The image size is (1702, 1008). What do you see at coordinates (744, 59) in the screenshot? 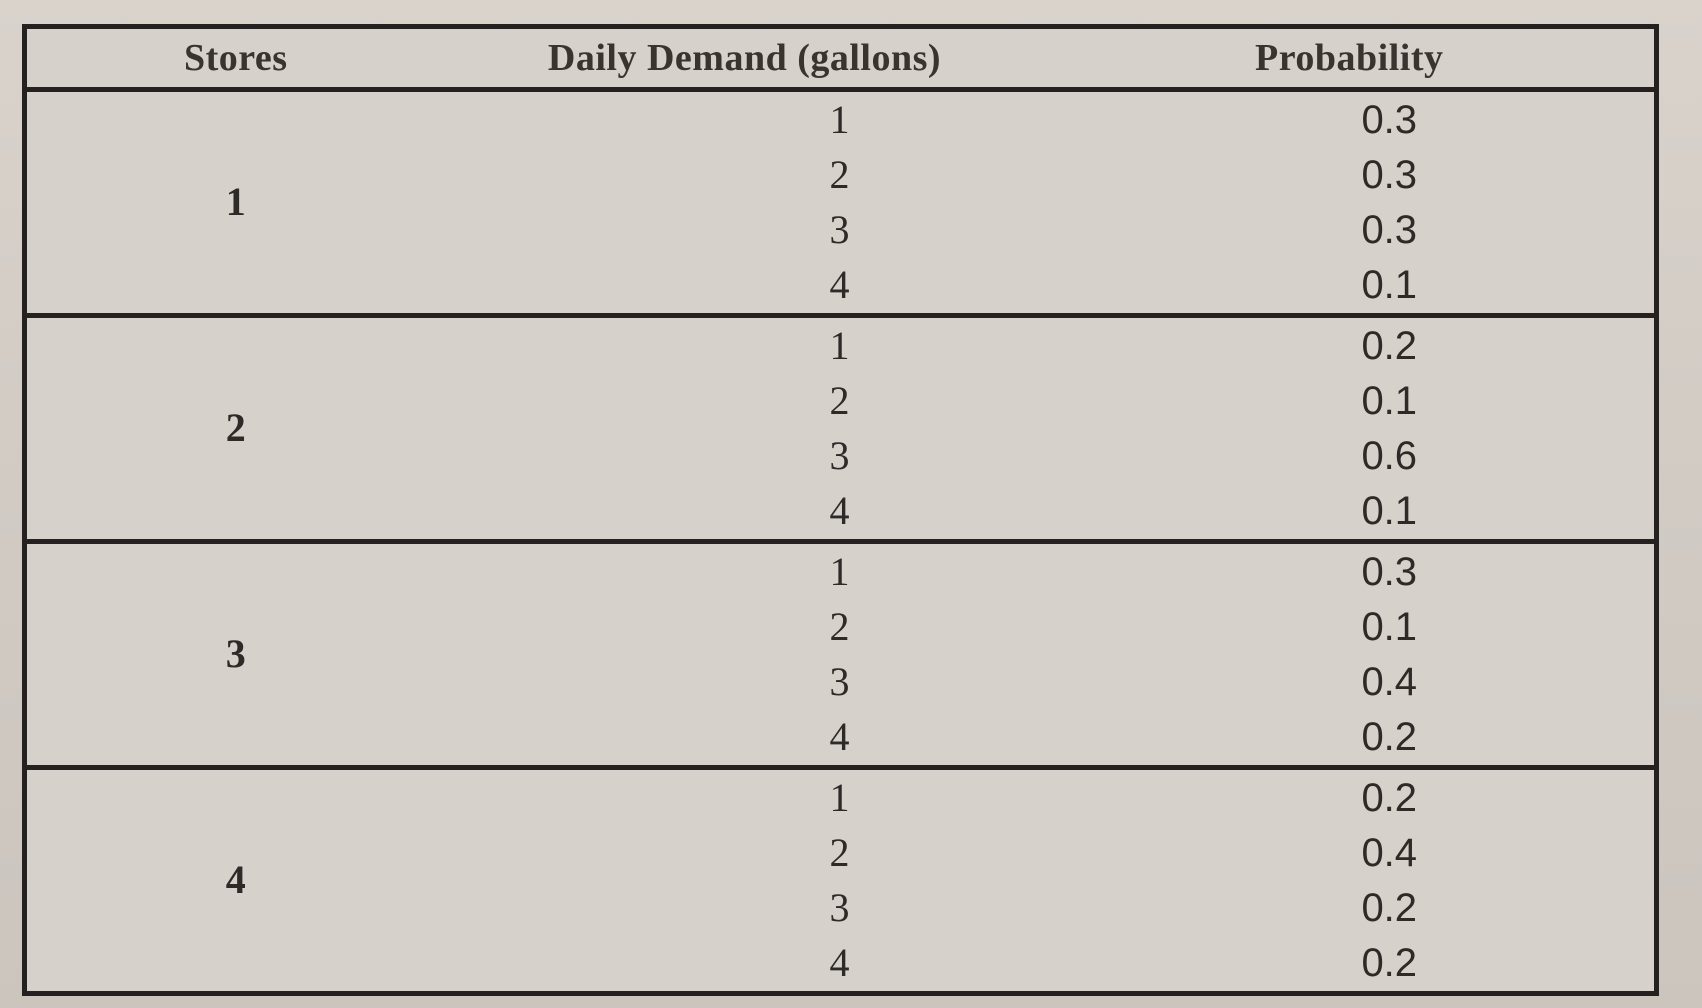
I see `header-daily-demand: Daily Demand (gallons)` at bounding box center [744, 59].